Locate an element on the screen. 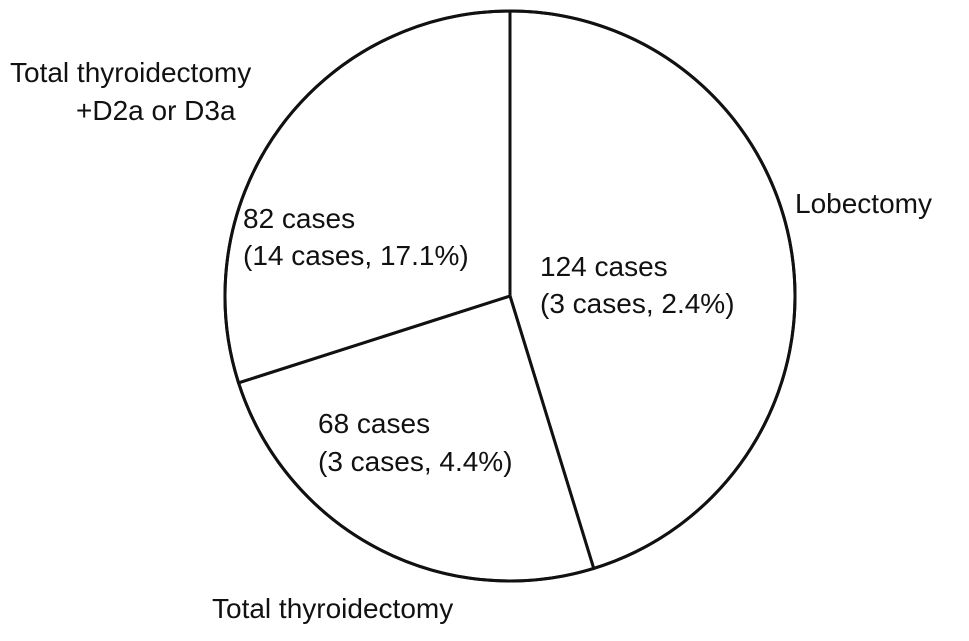  slice-count-lobectomy: 124 cases is located at coordinates (604, 266).